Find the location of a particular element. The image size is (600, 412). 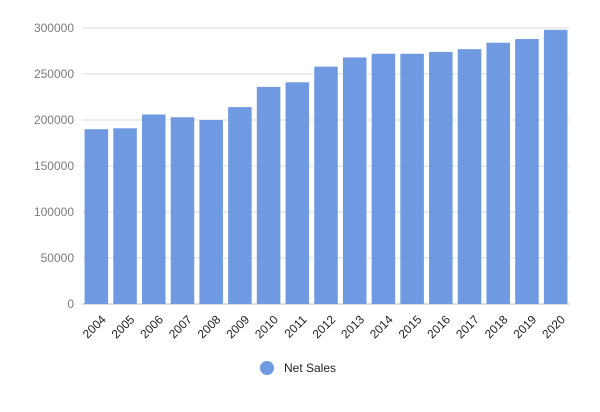

legend-label-net-sales: Net Sales is located at coordinates (310, 368).